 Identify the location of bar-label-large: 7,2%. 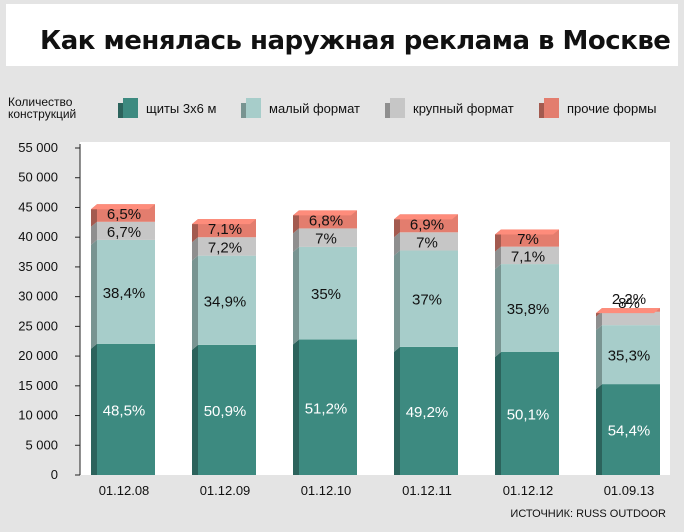
(225, 247).